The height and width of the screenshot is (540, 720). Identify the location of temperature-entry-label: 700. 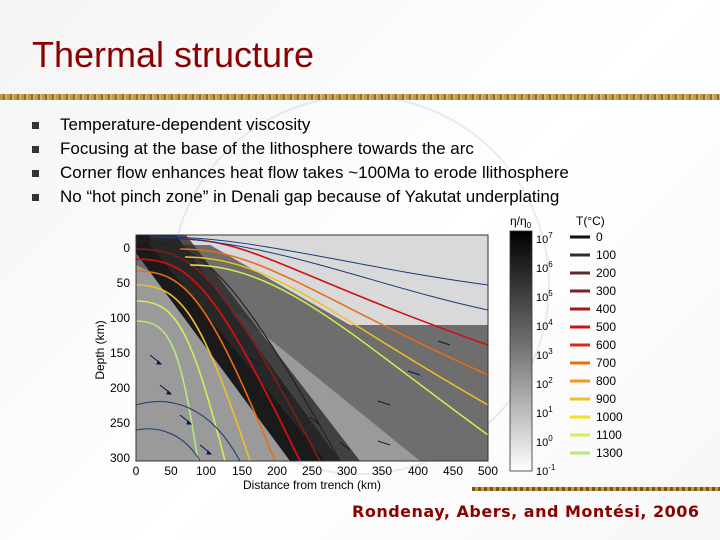
(606, 363).